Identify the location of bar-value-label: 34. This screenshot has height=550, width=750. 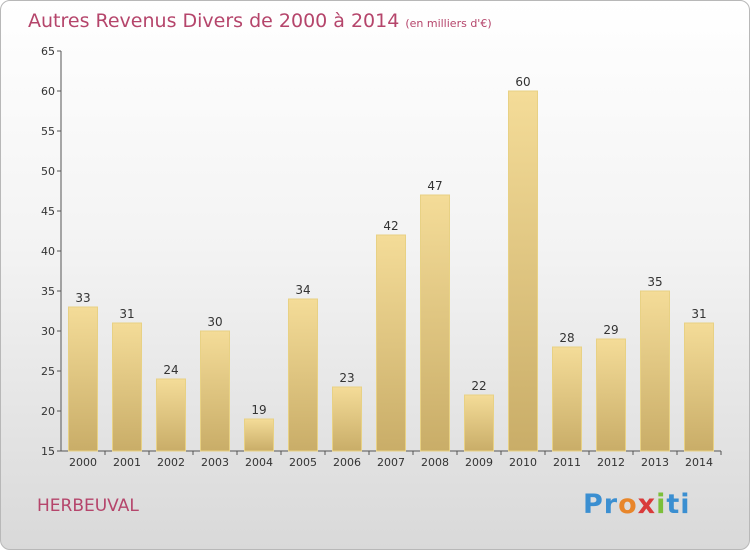
(302, 290).